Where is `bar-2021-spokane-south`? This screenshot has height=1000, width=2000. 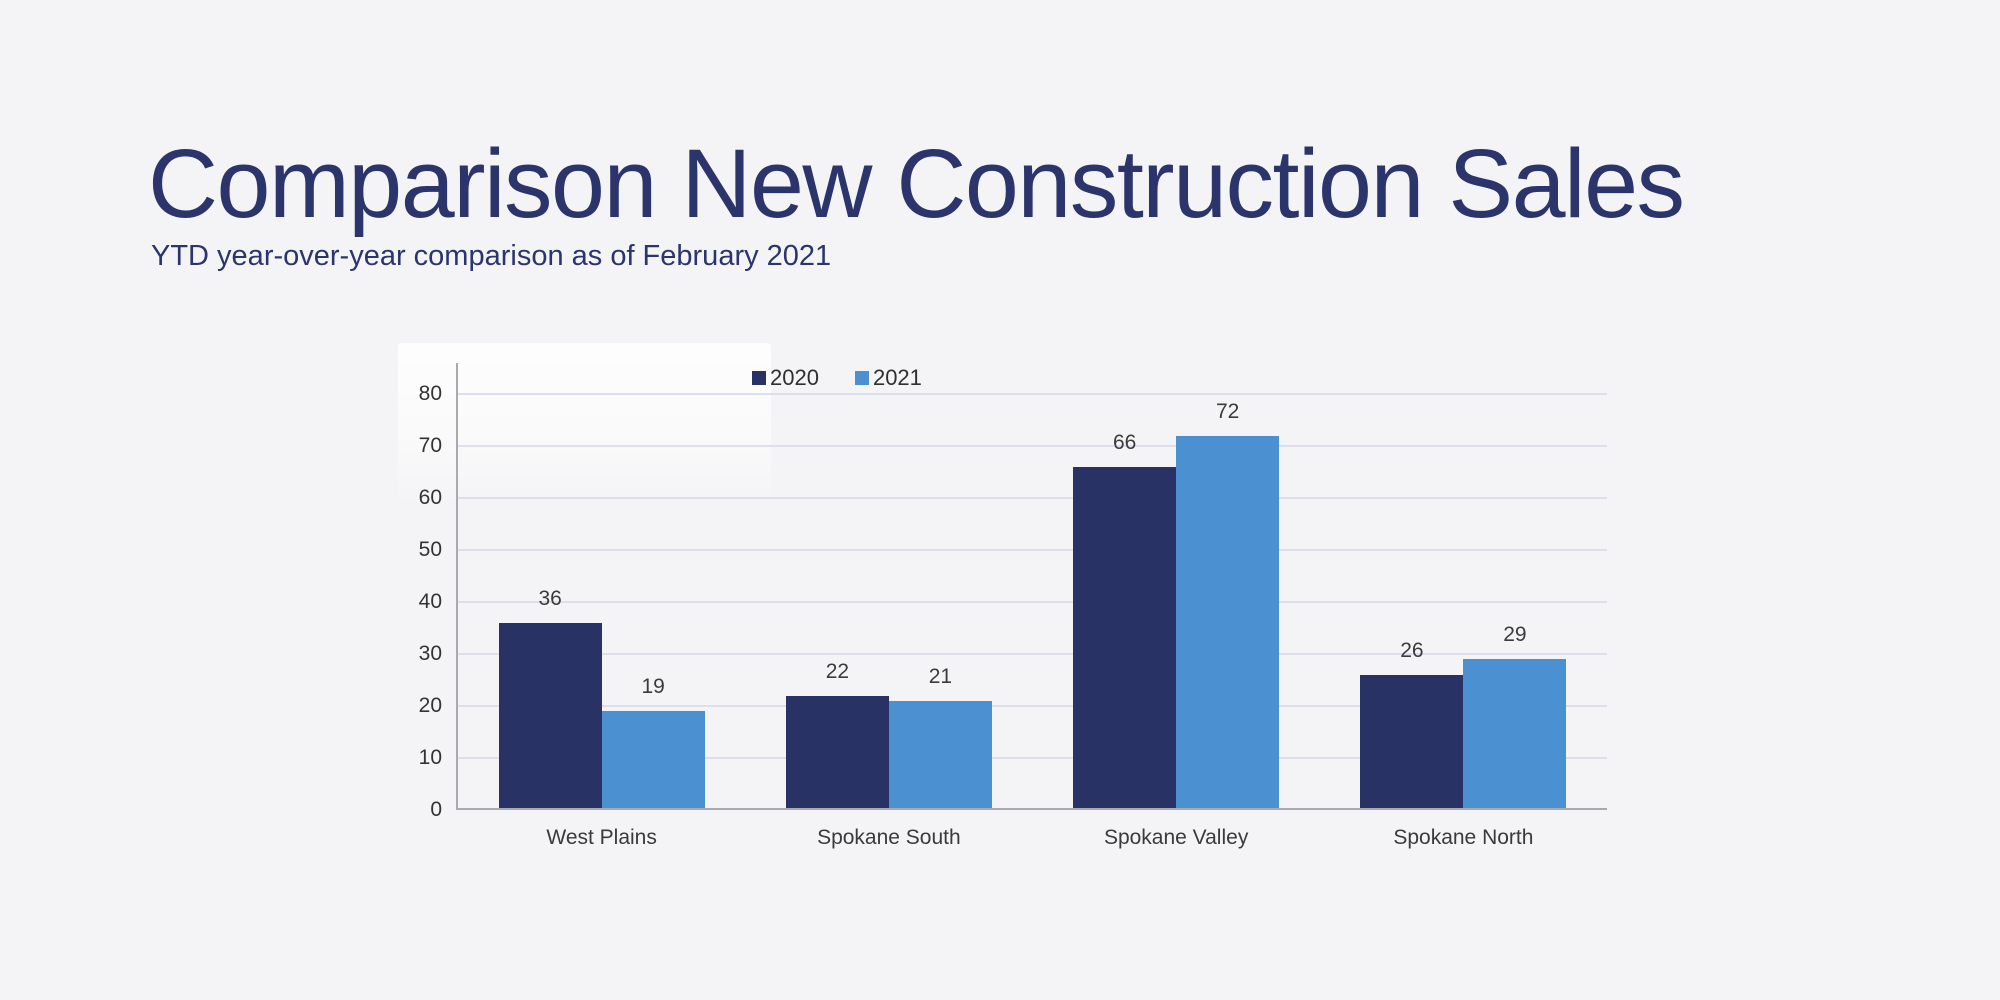 bar-2021-spokane-south is located at coordinates (940, 755).